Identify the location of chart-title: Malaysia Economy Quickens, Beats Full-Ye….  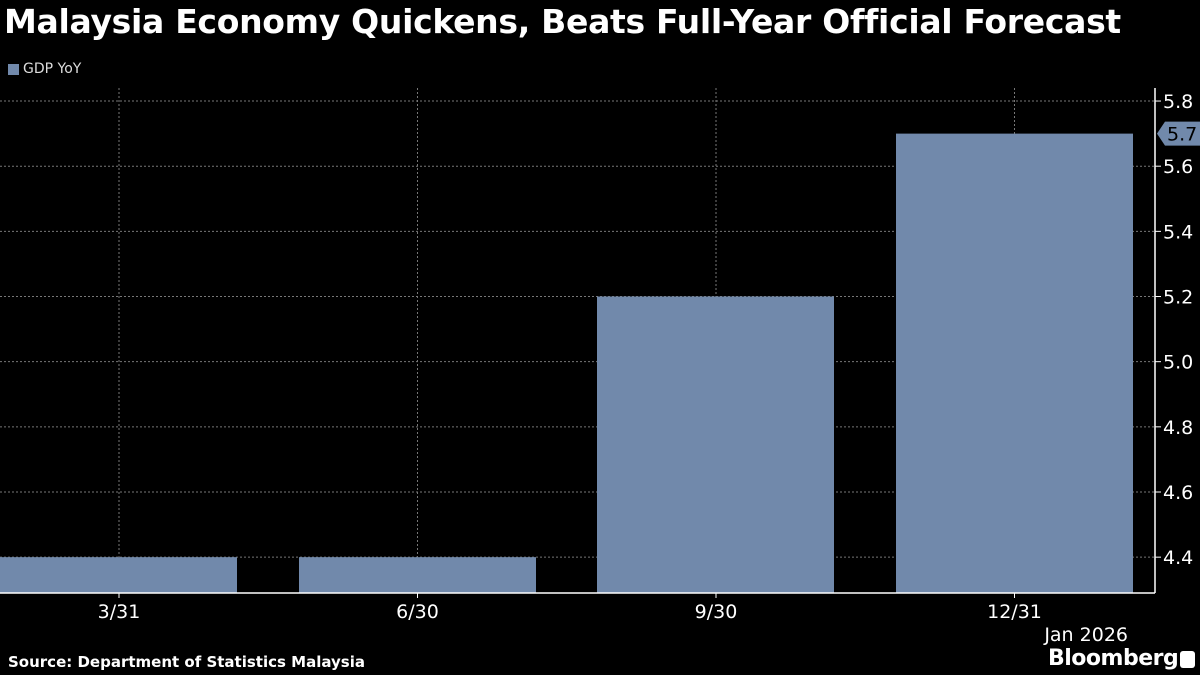
(562, 21).